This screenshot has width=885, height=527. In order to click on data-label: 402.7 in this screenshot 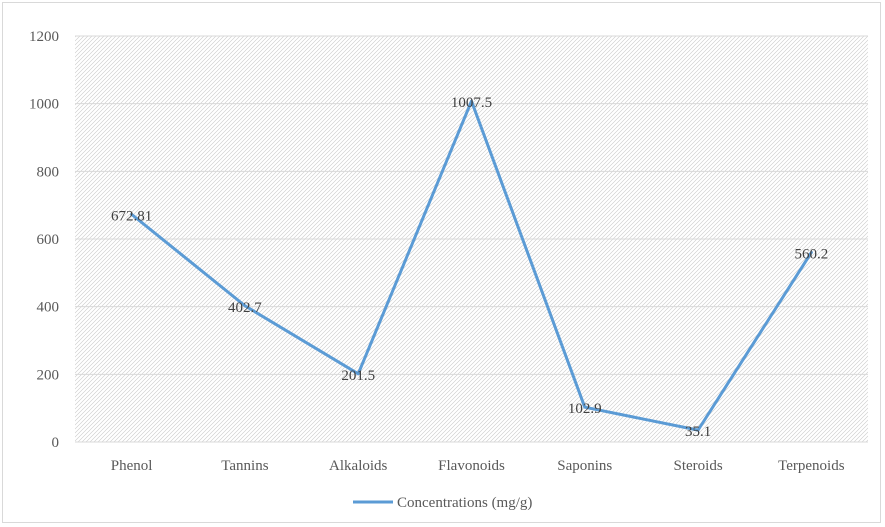, I will do `click(245, 308)`.